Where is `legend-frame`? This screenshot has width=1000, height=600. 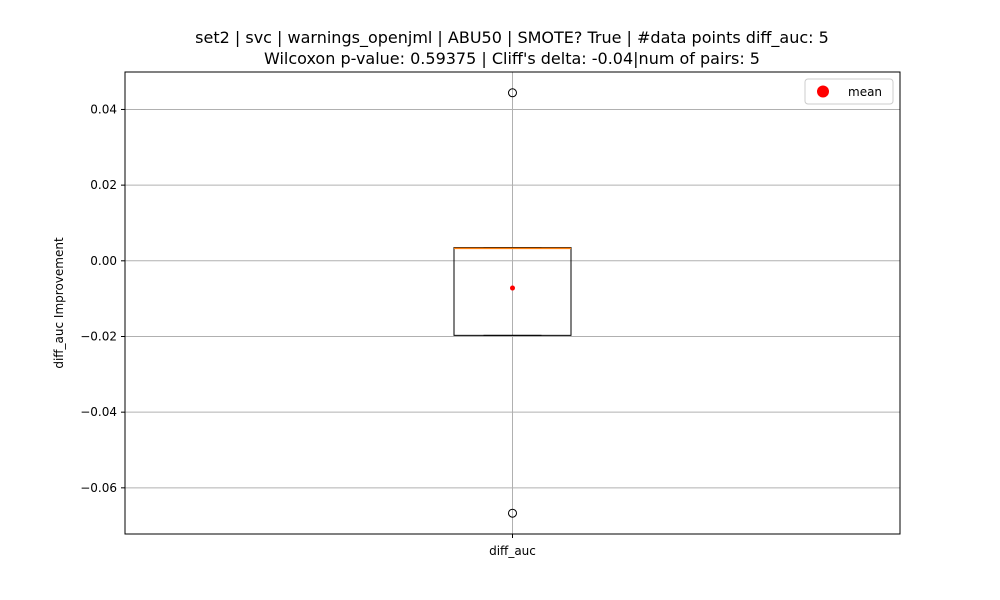 legend-frame is located at coordinates (849, 91).